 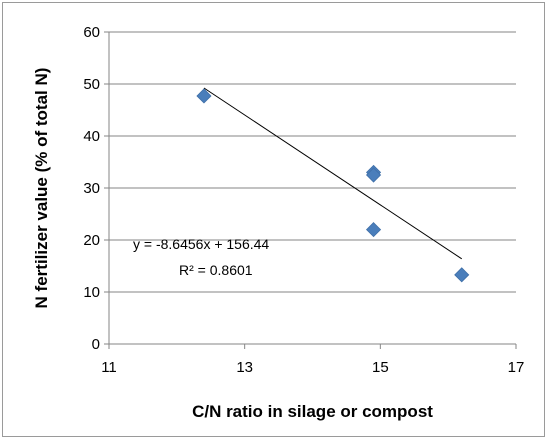 I want to click on x-axis-title: C/N ratio in silage or compost, so click(x=312, y=411).